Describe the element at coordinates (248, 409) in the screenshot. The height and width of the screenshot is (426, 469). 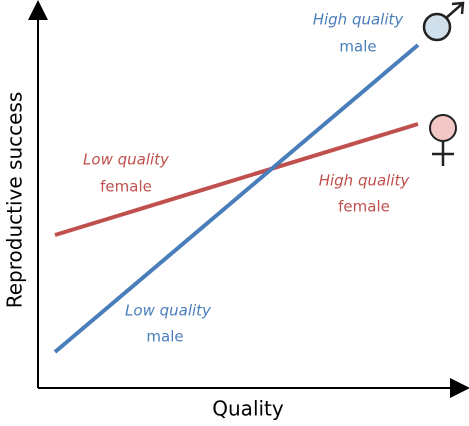
I see `x-axis-label: Quality` at that location.